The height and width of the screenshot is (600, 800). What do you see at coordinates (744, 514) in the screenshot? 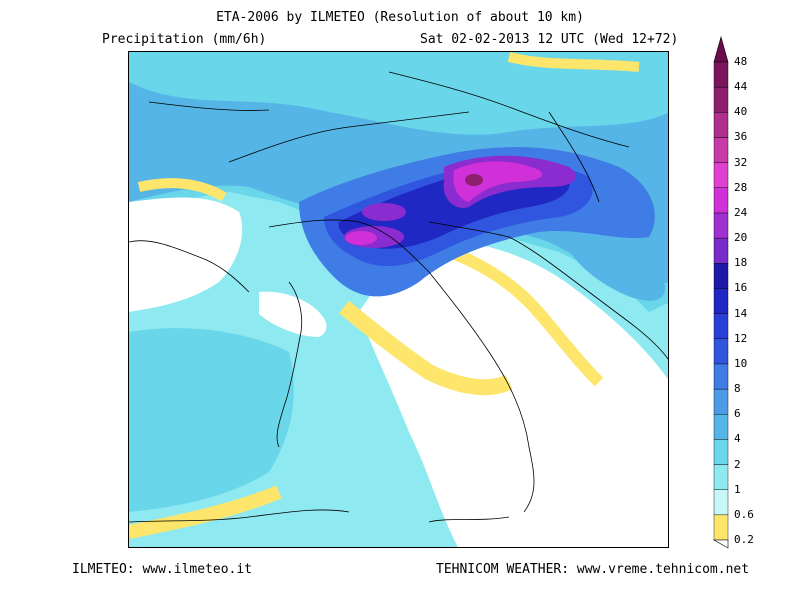
I see `legend-label: 0.6` at bounding box center [744, 514].